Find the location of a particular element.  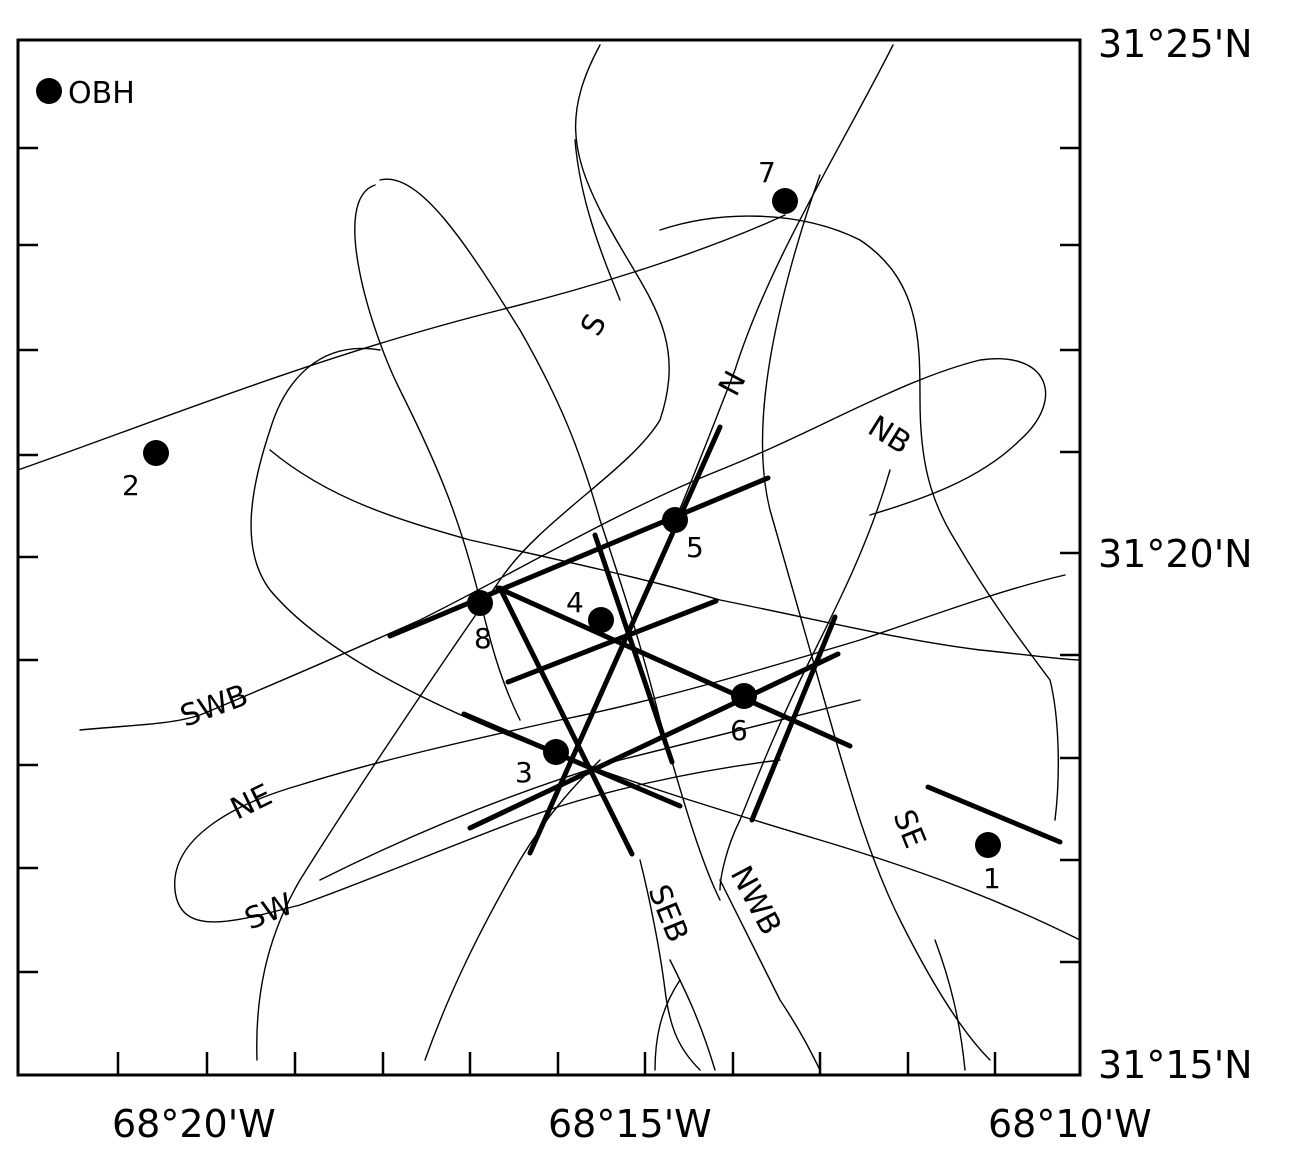

lat-label-mid: 31°20'N is located at coordinates (1175, 554).